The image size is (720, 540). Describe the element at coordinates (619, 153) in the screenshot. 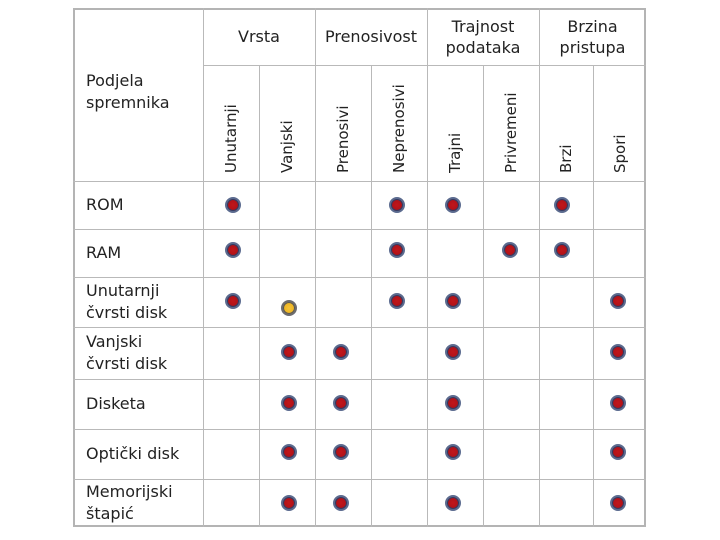

I see `column-header-spori: Spori` at that location.